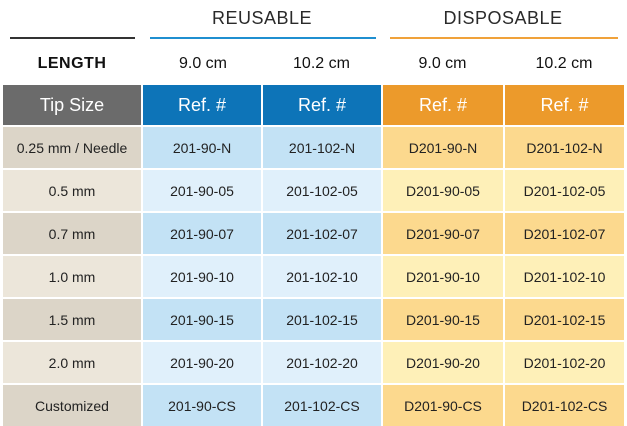 The image size is (627, 426). I want to click on ref-cell: D201-102-N, so click(564, 147).